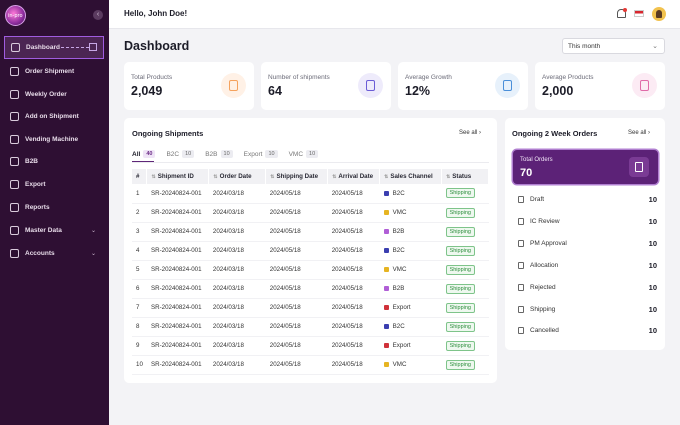 The height and width of the screenshot is (425, 680). Describe the element at coordinates (587, 222) in the screenshot. I see `order-status-ic-review: IC Review 10` at that location.